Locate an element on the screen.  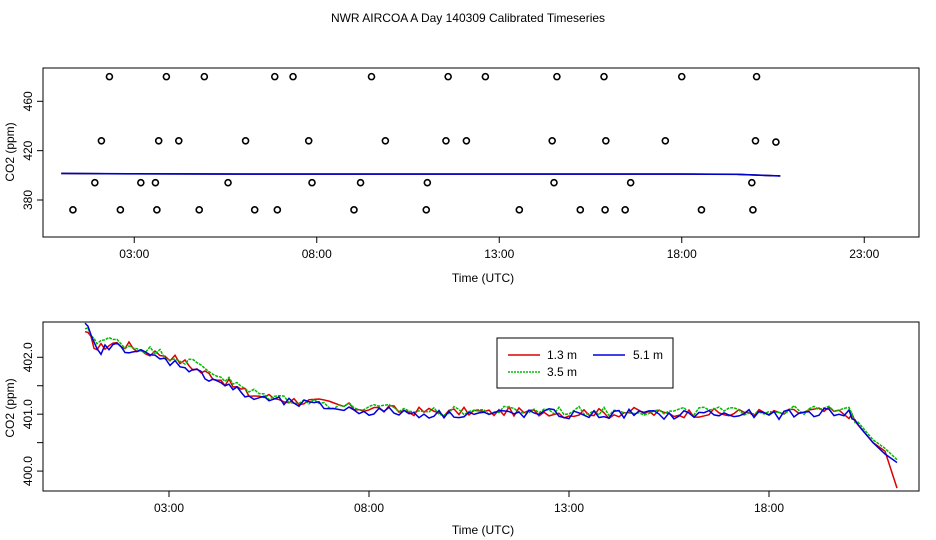
bottom-y-axis-label: CO2 (ppm) is located at coordinates (10, 407).